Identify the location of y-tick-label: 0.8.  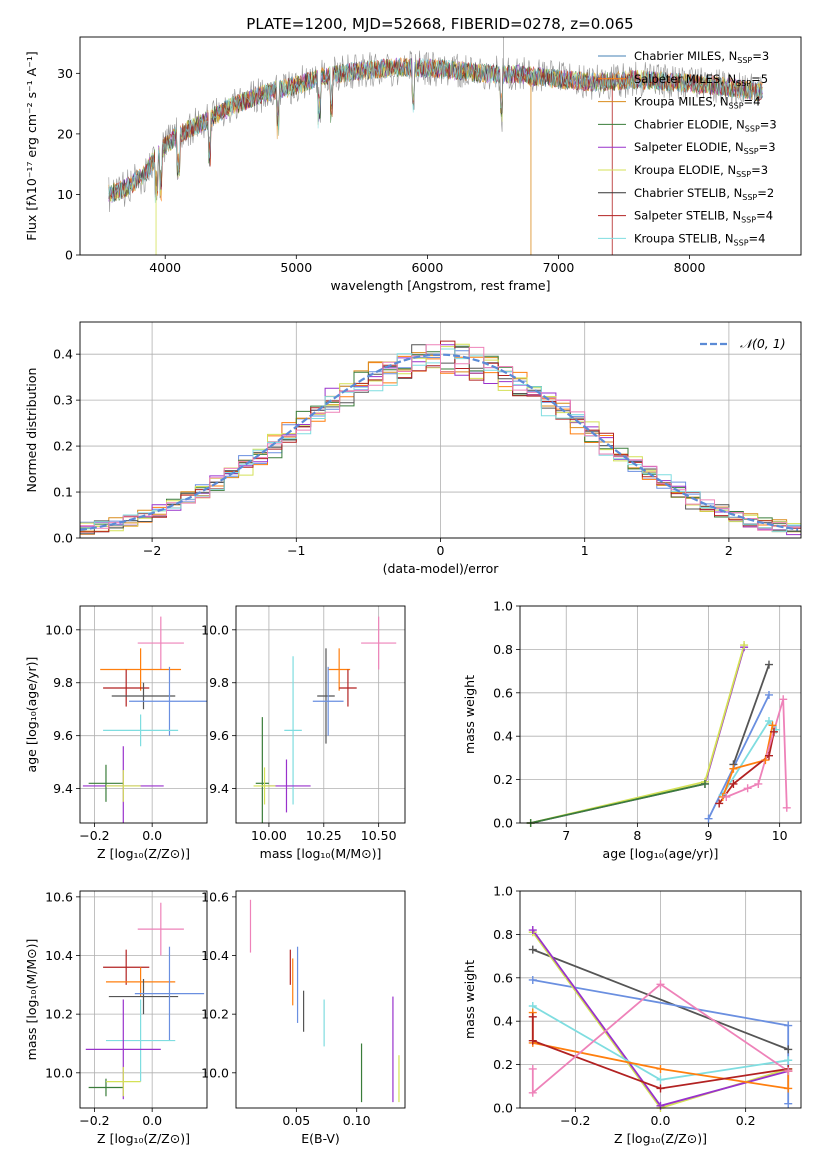
(503, 649).